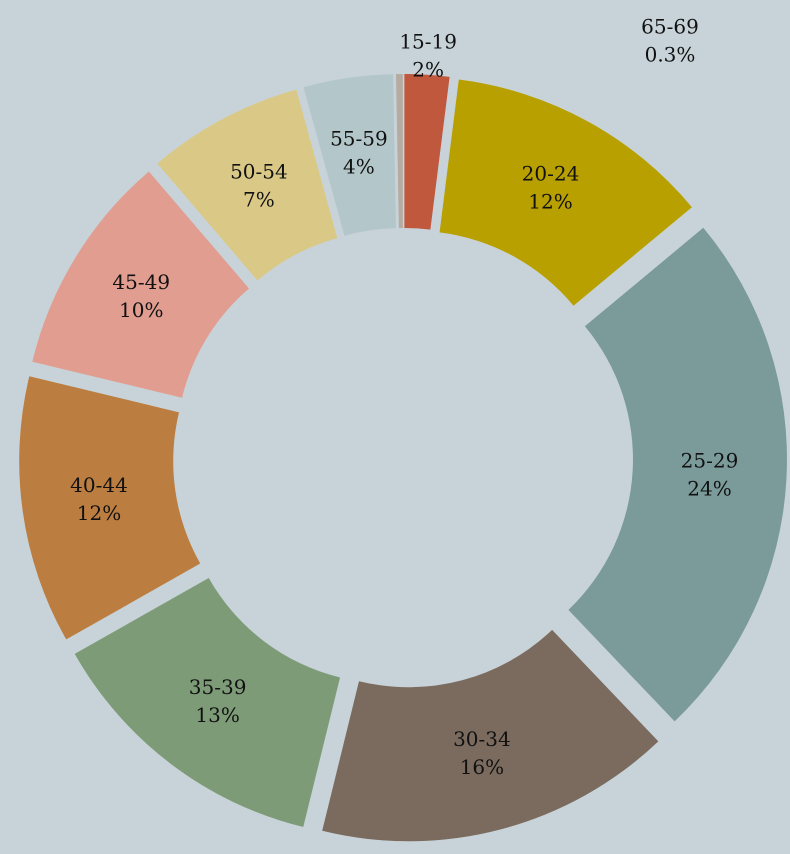 The height and width of the screenshot is (854, 790). I want to click on segment-value-label: 7%, so click(259, 199).